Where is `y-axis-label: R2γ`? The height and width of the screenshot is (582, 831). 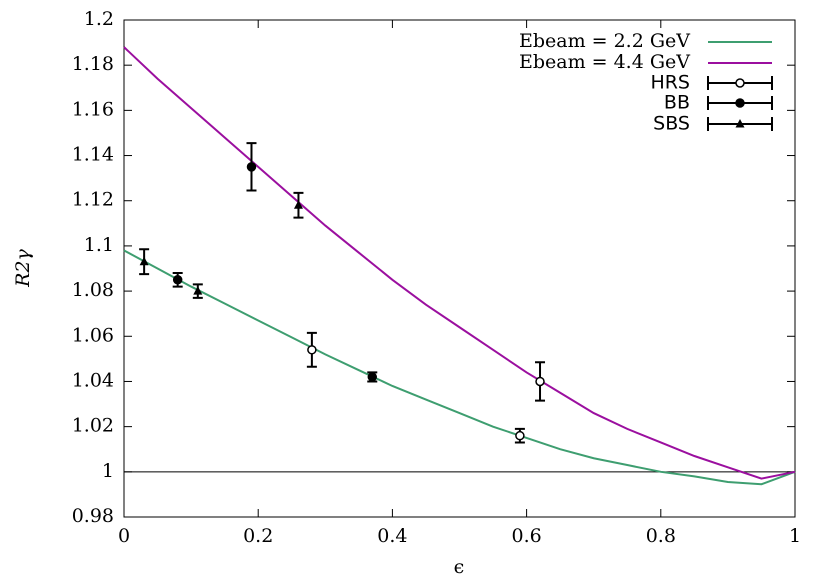
y-axis-label: R2γ is located at coordinates (23, 267).